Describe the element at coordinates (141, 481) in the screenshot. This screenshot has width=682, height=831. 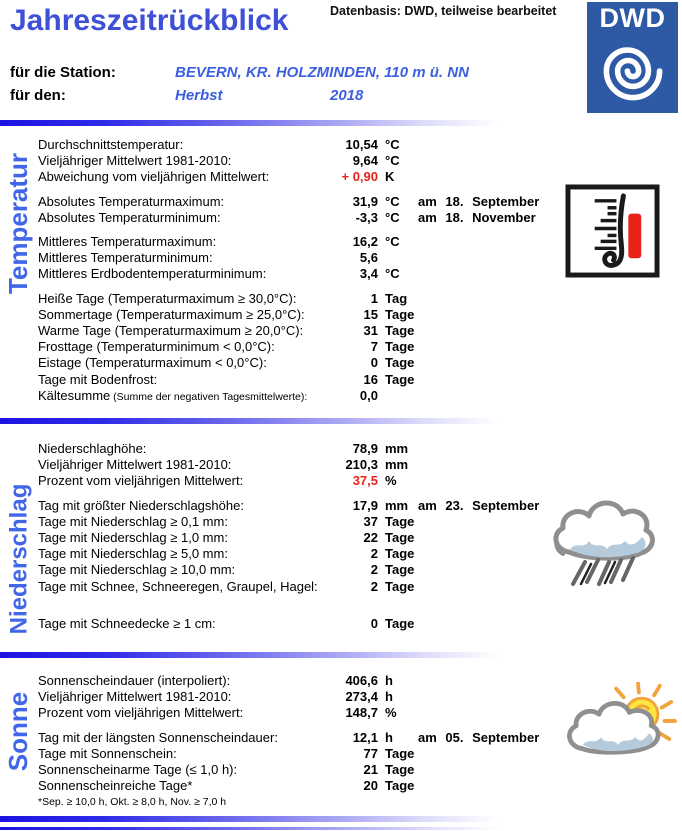
I see `row-label: Prozent vom vieljährigen Mittelwert:` at that location.